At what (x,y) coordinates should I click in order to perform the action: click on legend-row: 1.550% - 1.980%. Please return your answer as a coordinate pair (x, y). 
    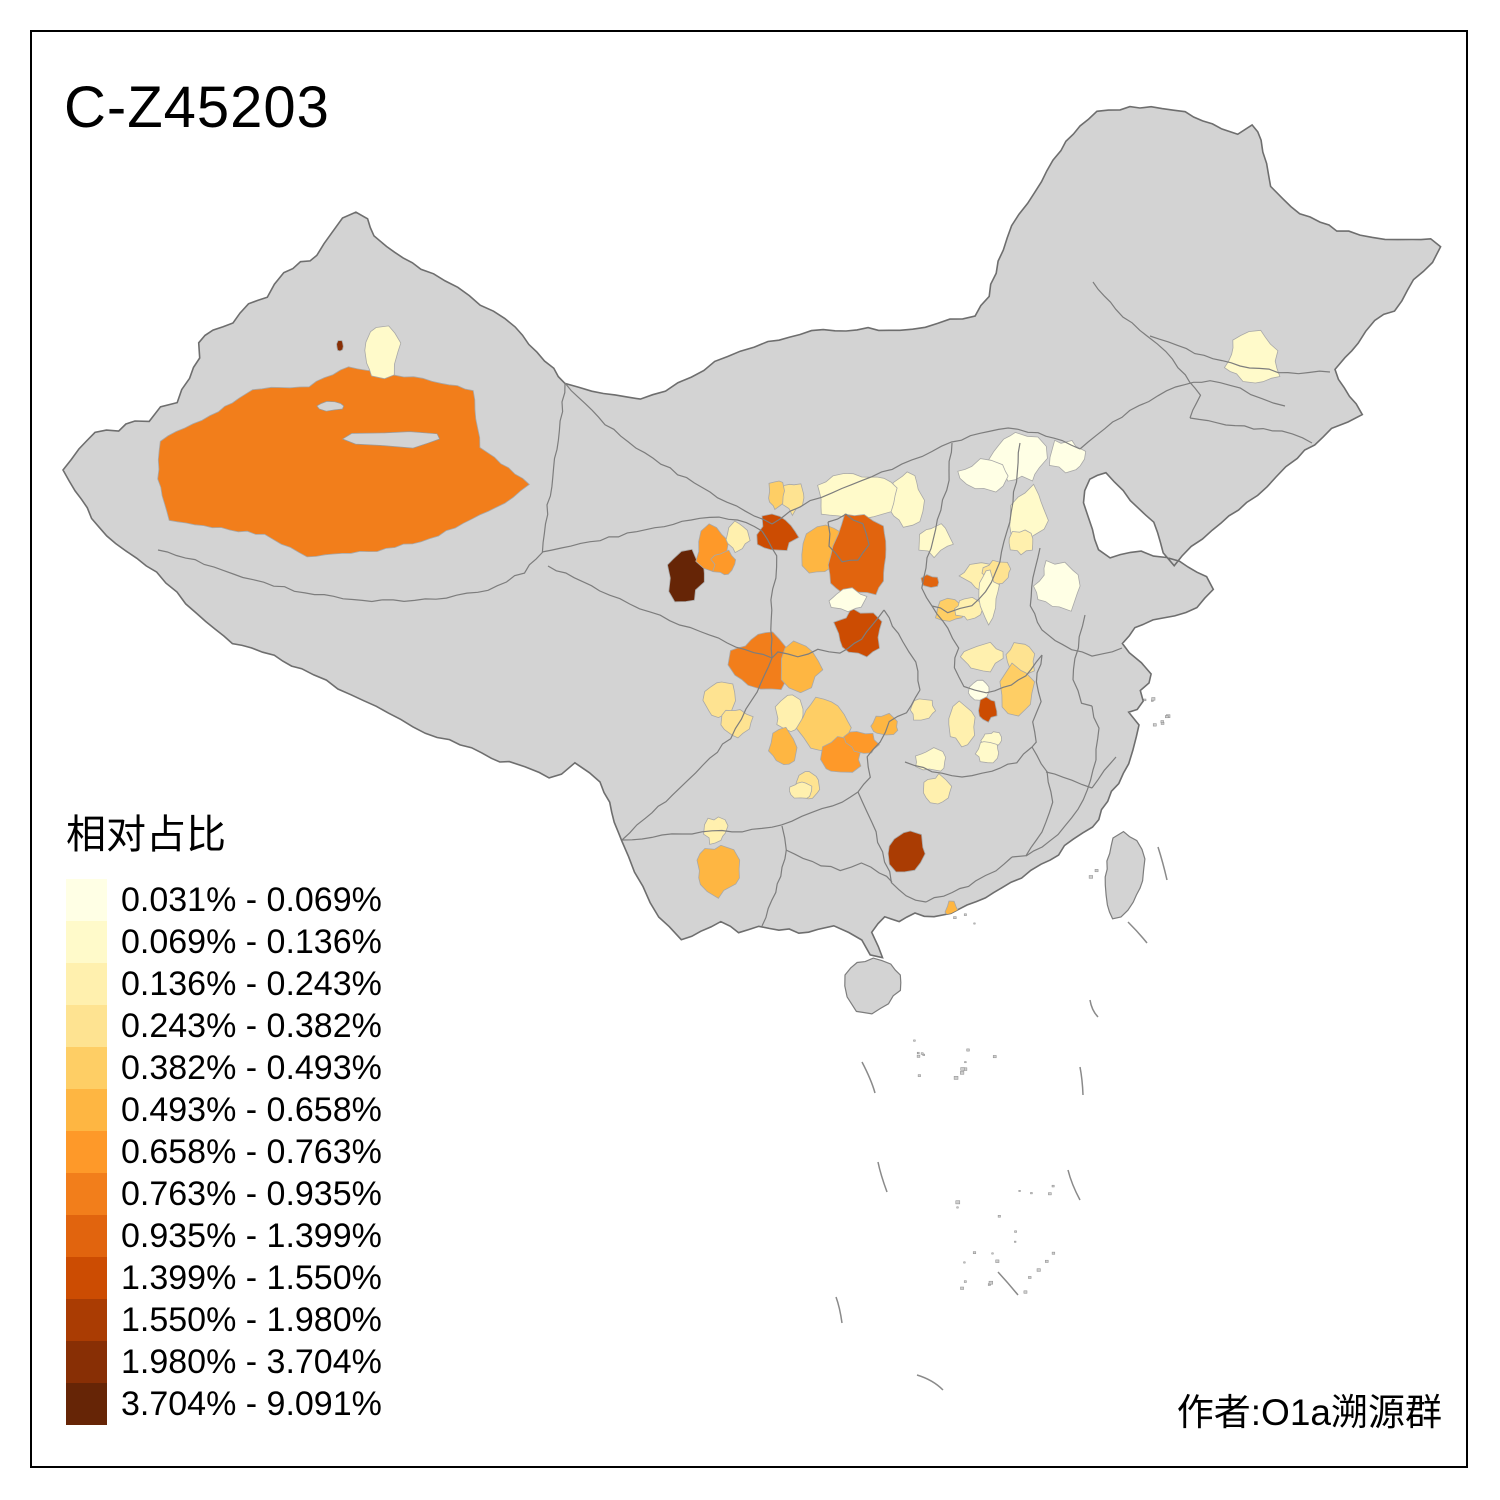
    Looking at the image, I should click on (224, 1320).